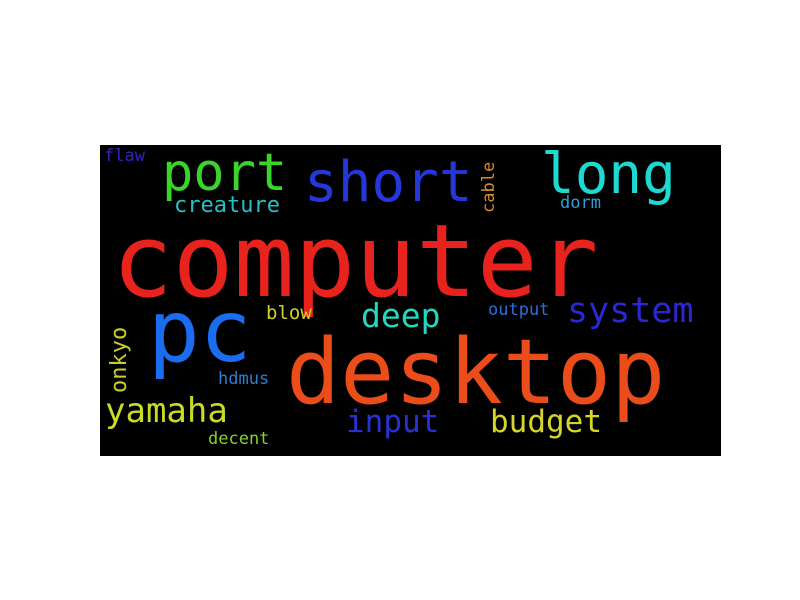  I want to click on word-deep: deep, so click(401, 315).